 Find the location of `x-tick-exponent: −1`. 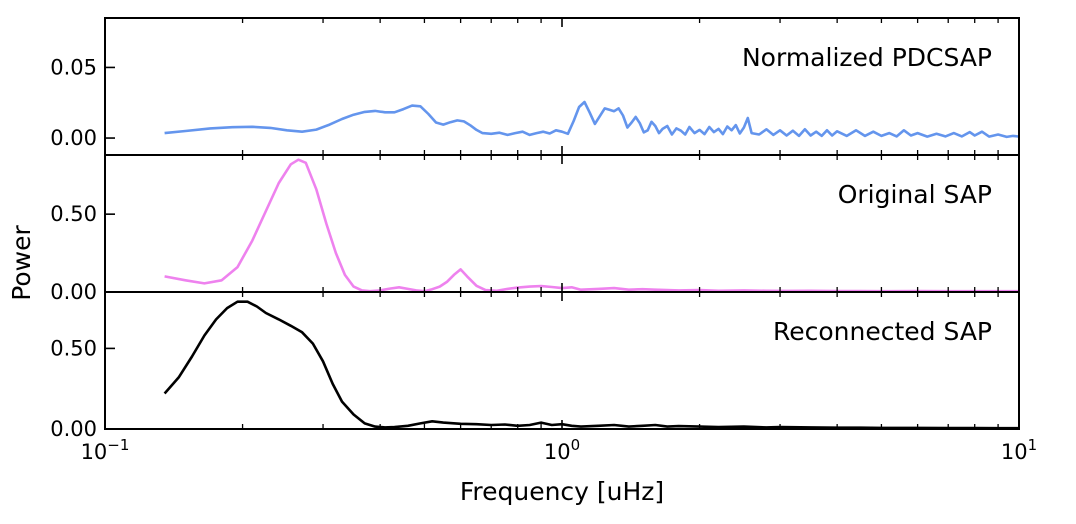

x-tick-exponent: −1 is located at coordinates (118, 445).